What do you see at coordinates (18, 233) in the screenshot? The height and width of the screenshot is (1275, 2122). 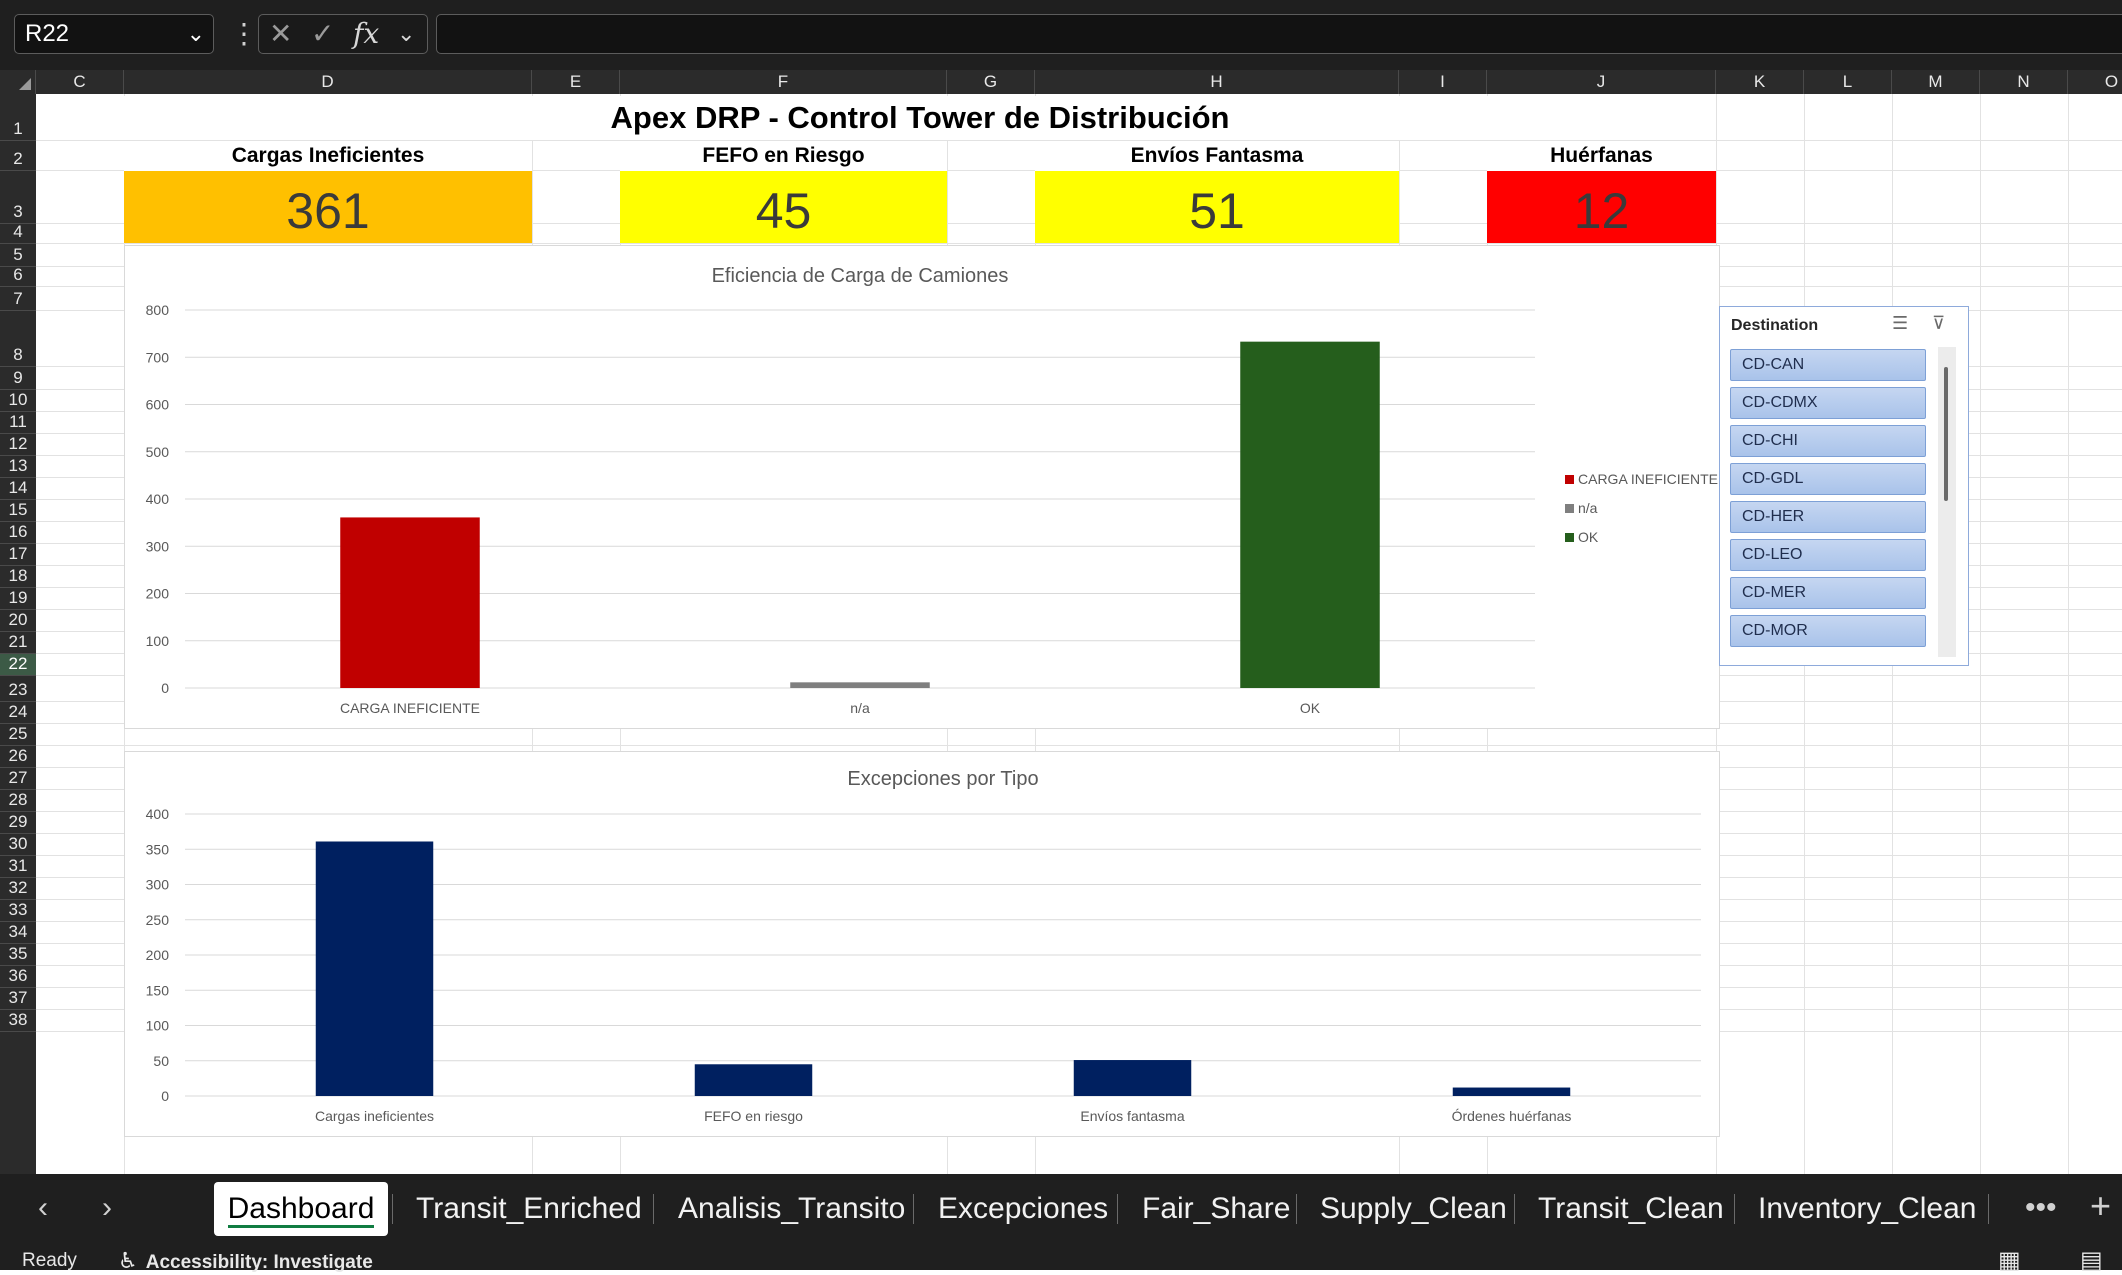 I see `row-header-4: 4` at bounding box center [18, 233].